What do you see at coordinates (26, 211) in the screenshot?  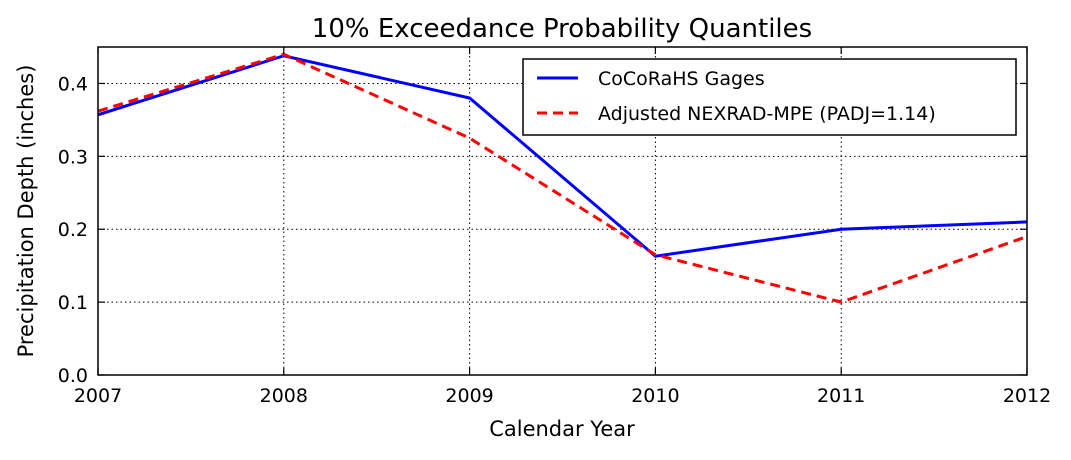 I see `y-axis-label: Precipitation Depth (inches)` at bounding box center [26, 211].